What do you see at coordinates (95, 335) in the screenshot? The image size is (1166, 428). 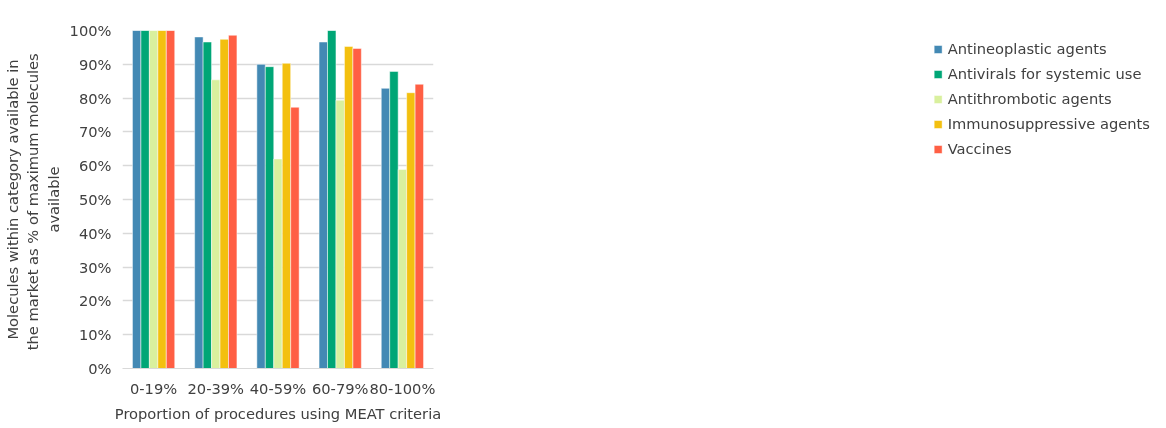 I see `y-tick-label: 10%` at bounding box center [95, 335].